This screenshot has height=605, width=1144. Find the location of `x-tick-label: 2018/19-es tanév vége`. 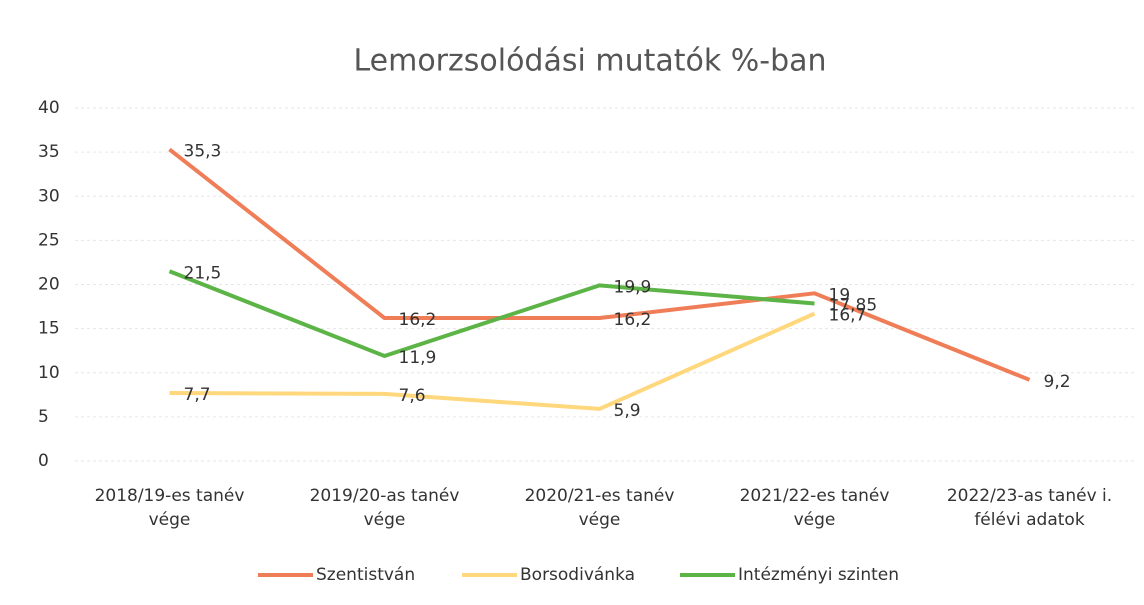

x-tick-label: 2018/19-es tanév vége is located at coordinates (169, 508).